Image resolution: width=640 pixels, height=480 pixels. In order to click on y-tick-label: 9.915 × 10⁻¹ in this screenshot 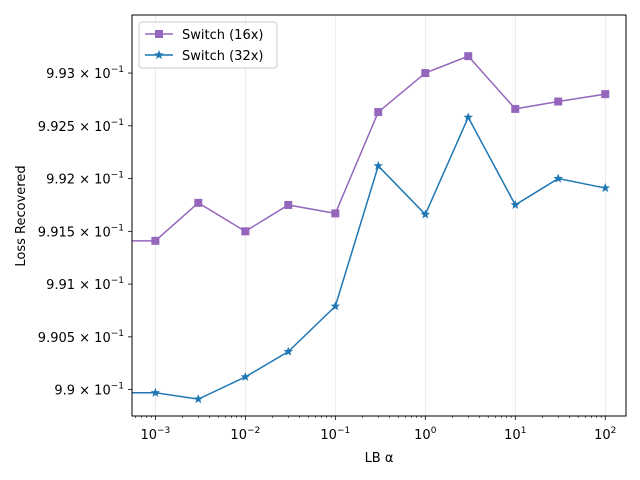, I will do `click(81, 231)`.